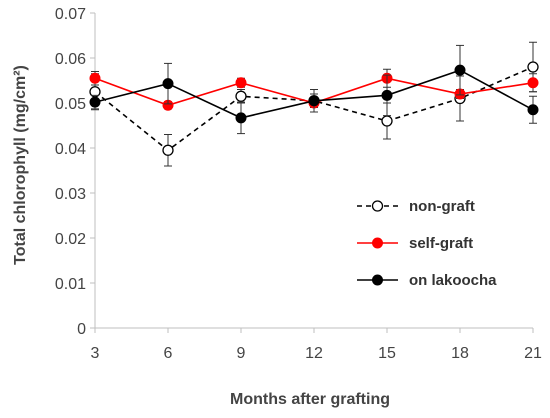 This screenshot has height=418, width=550. Describe the element at coordinates (20, 165) in the screenshot. I see `y-axis-title: Total chlorophyll (mg/cm²)` at that location.